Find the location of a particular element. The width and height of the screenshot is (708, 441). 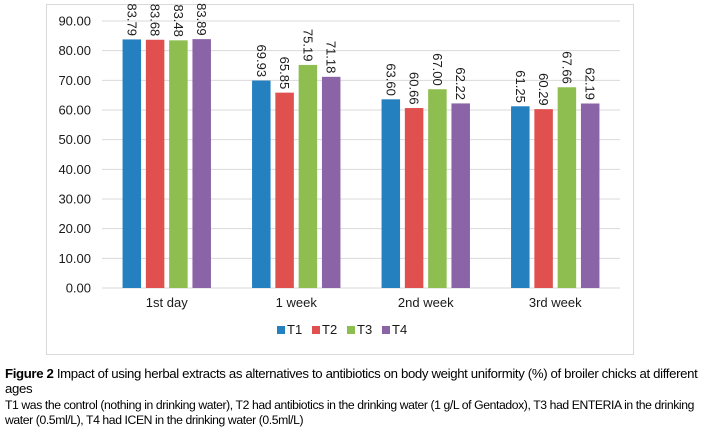

data-label: 60.29 is located at coordinates (543, 89).